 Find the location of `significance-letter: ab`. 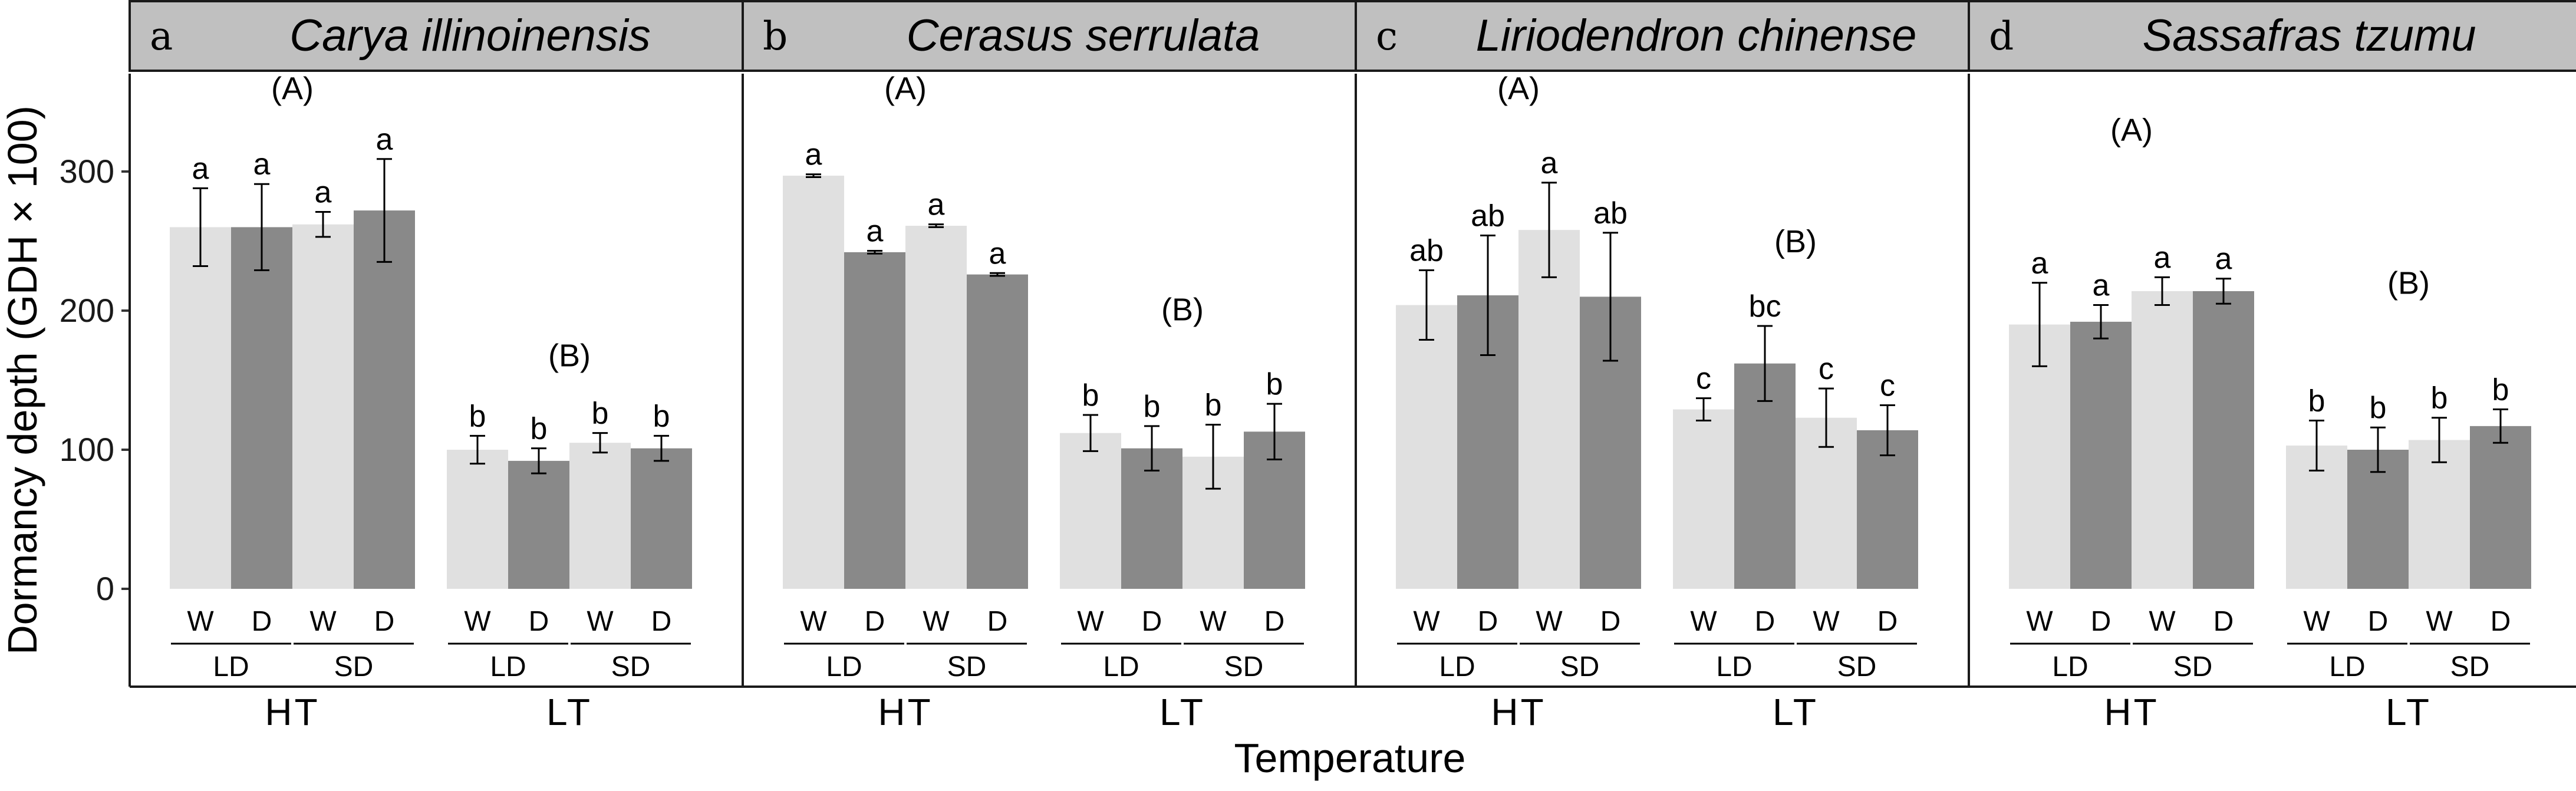

significance-letter: ab is located at coordinates (1610, 213).